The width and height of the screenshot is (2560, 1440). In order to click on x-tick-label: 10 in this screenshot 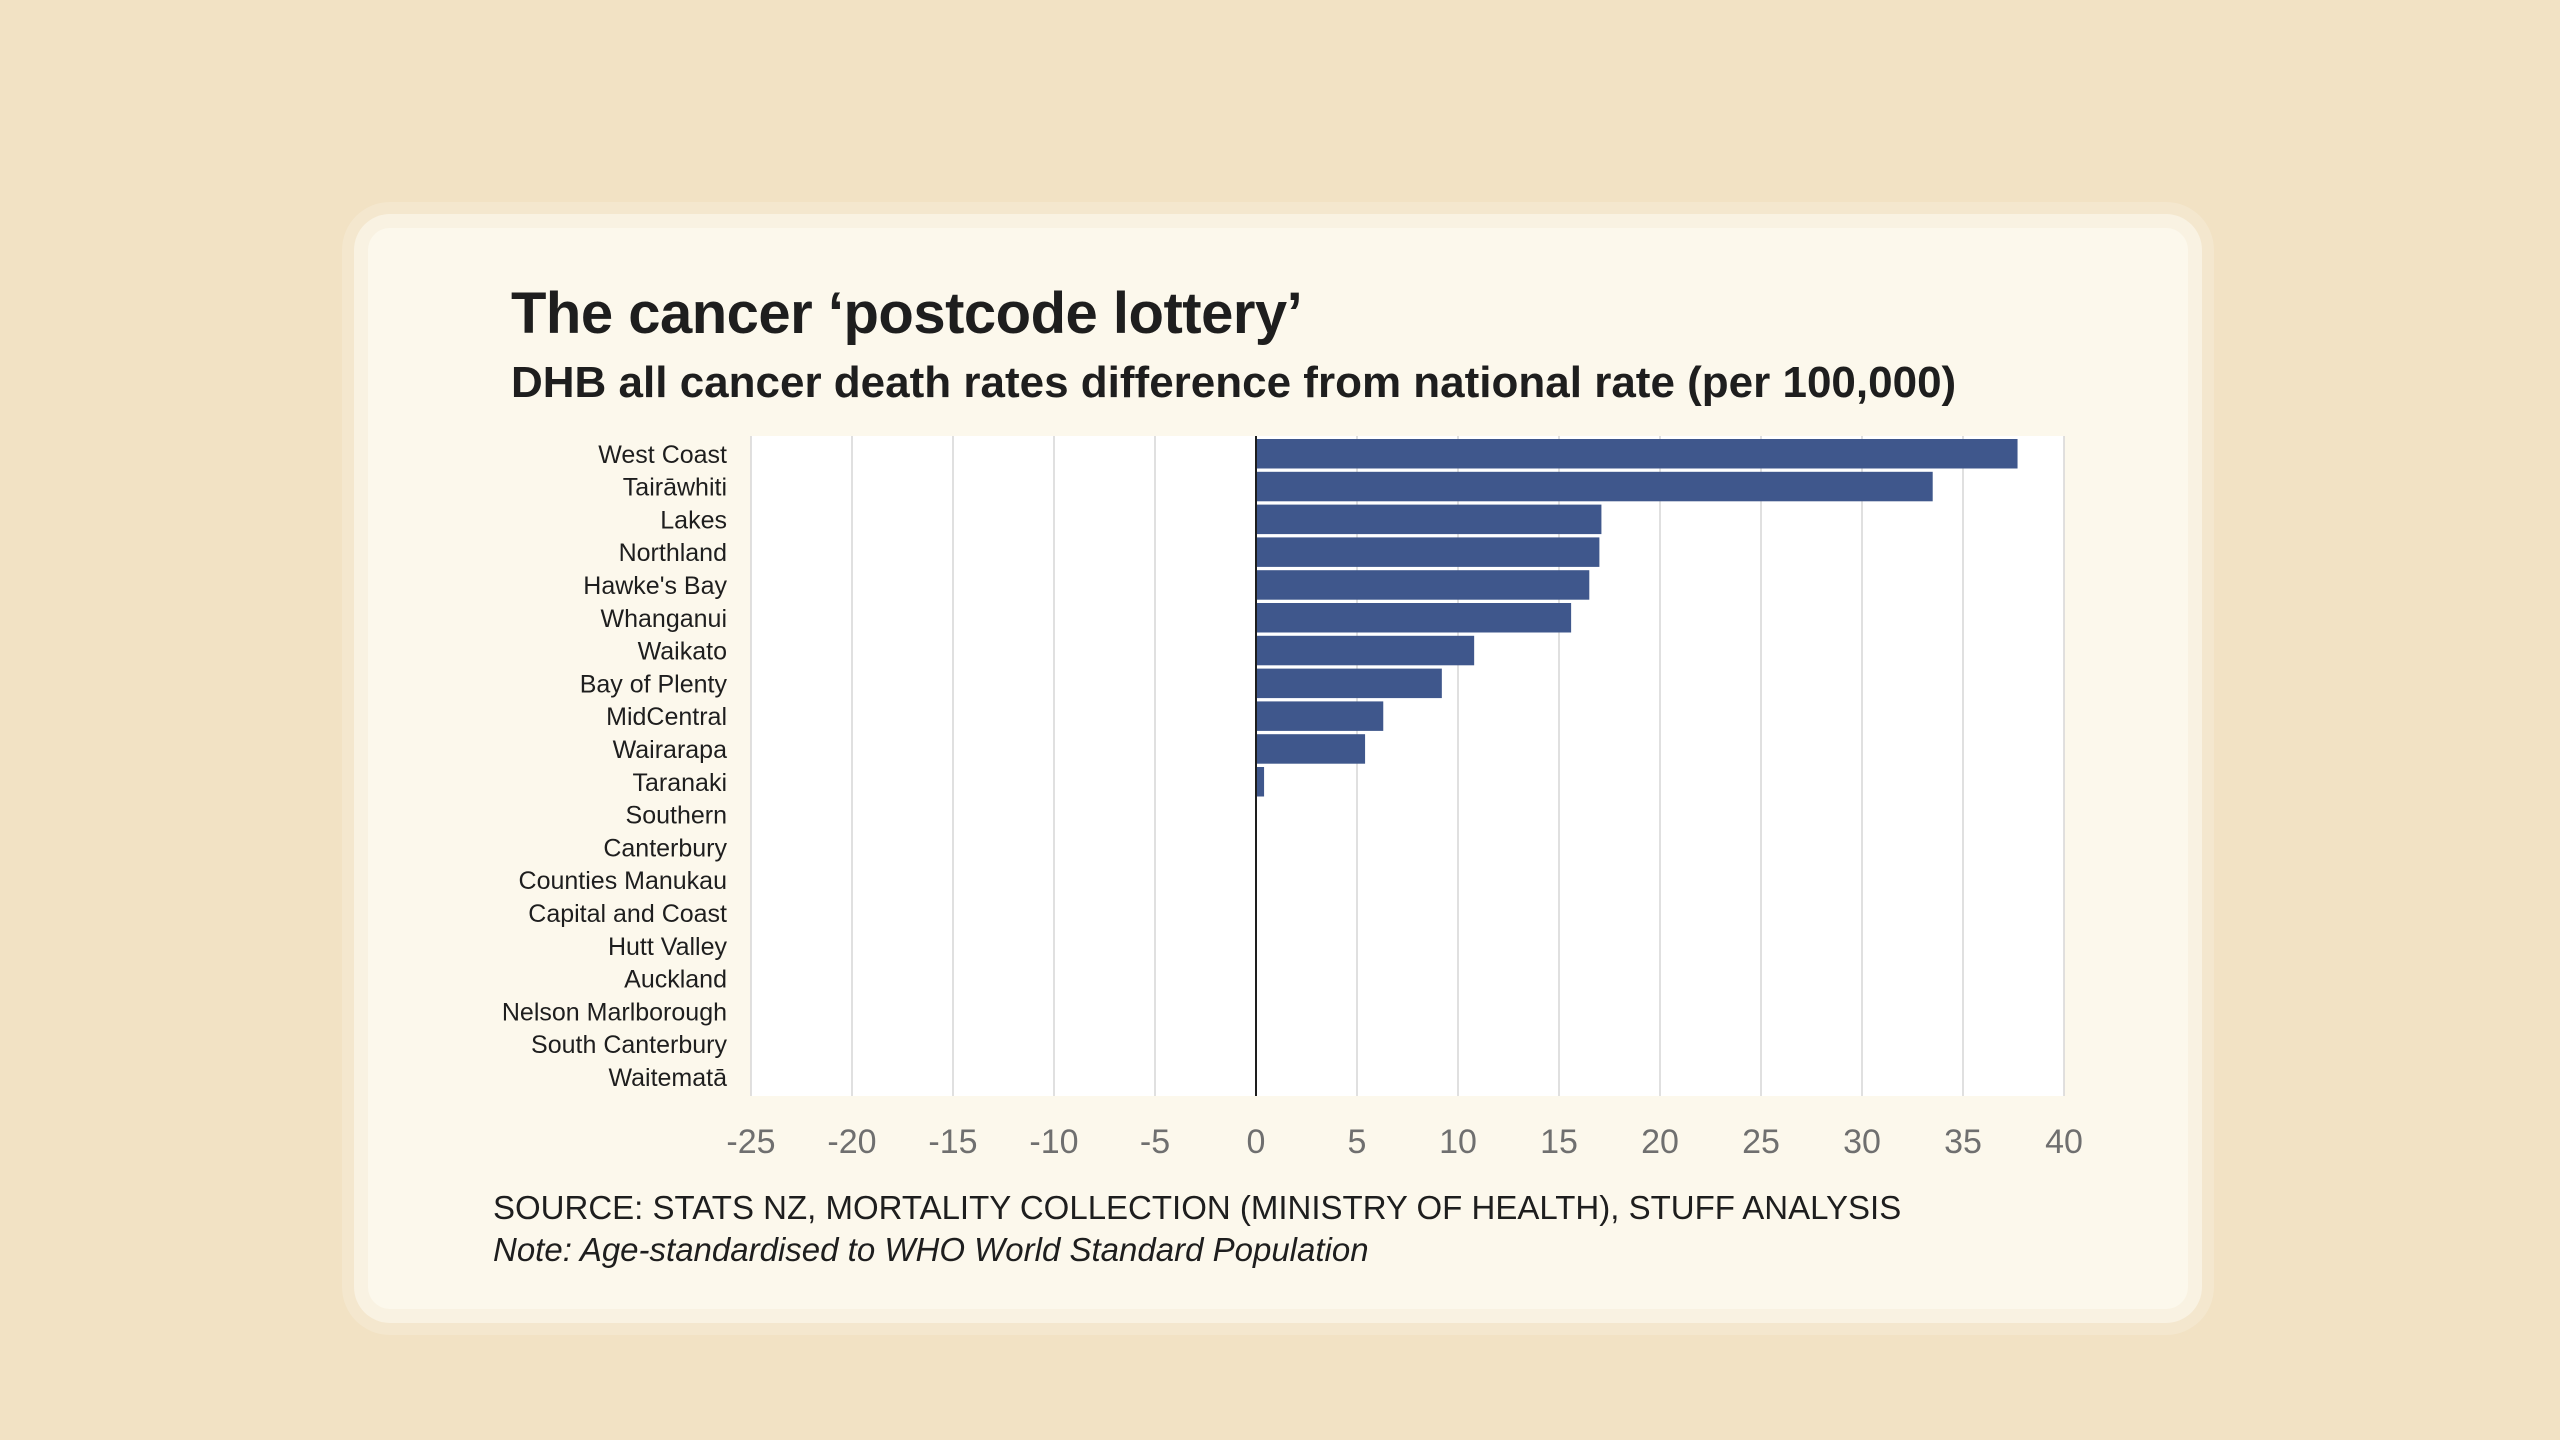, I will do `click(1458, 1142)`.